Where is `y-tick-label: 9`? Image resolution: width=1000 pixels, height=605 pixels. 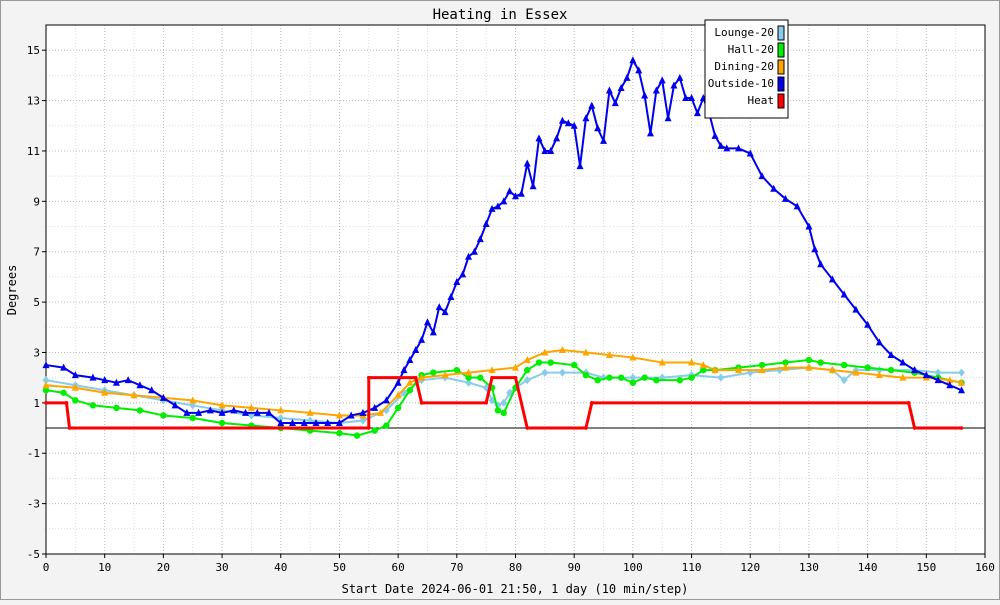 y-tick-label: 9 is located at coordinates (36, 201).